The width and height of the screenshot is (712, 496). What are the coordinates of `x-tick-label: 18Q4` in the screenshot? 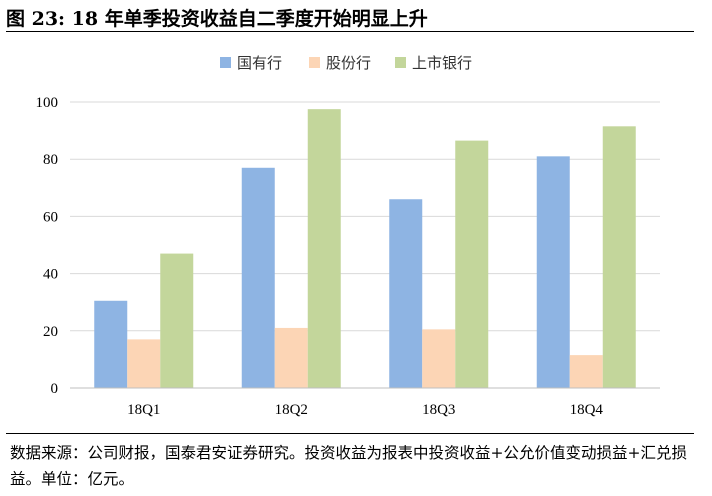 It's located at (587, 410).